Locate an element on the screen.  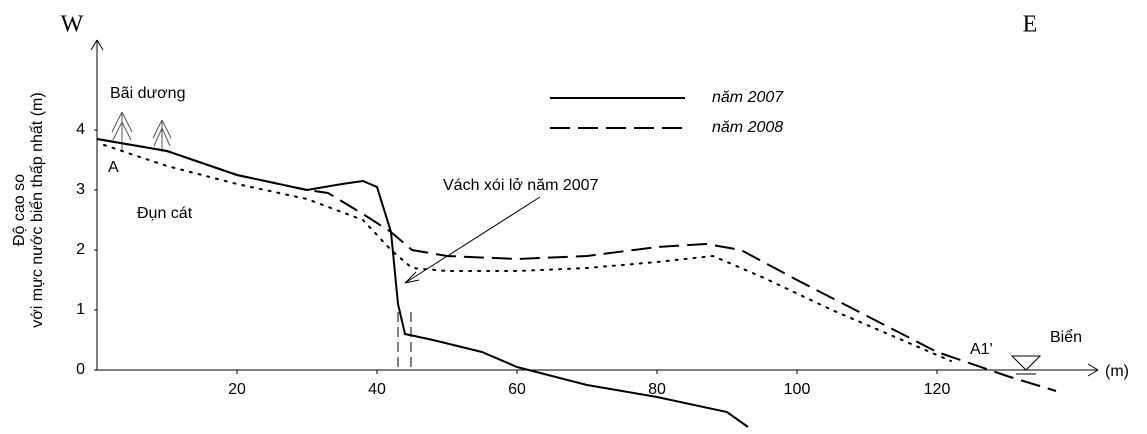
tree-icons is located at coordinates (141, 131).